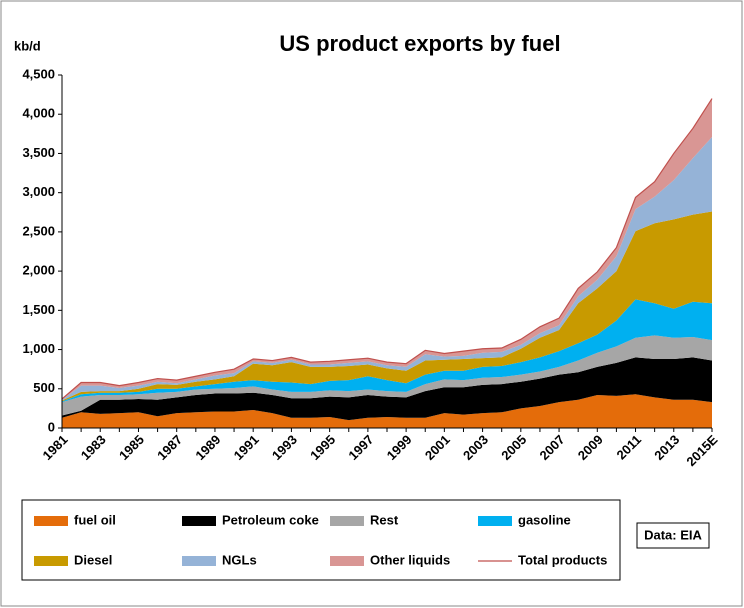 Image resolution: width=744 pixels, height=608 pixels. I want to click on legend-label: Diesel, so click(93, 559).